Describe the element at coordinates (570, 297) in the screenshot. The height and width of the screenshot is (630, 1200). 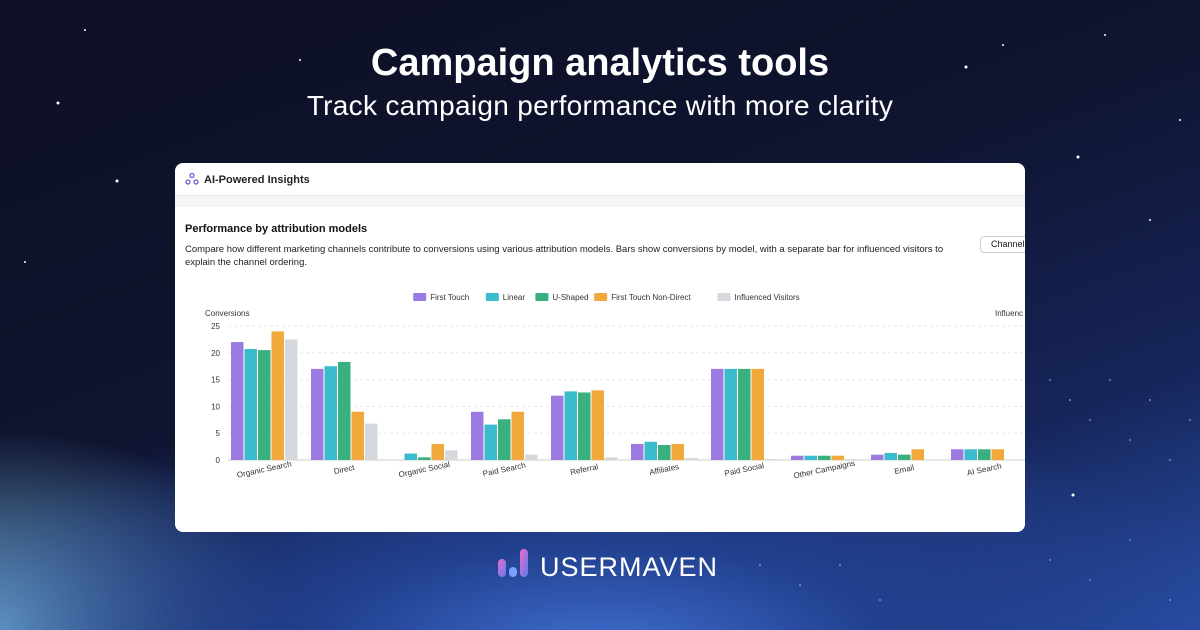
I see `legend-label: U-Shaped` at that location.